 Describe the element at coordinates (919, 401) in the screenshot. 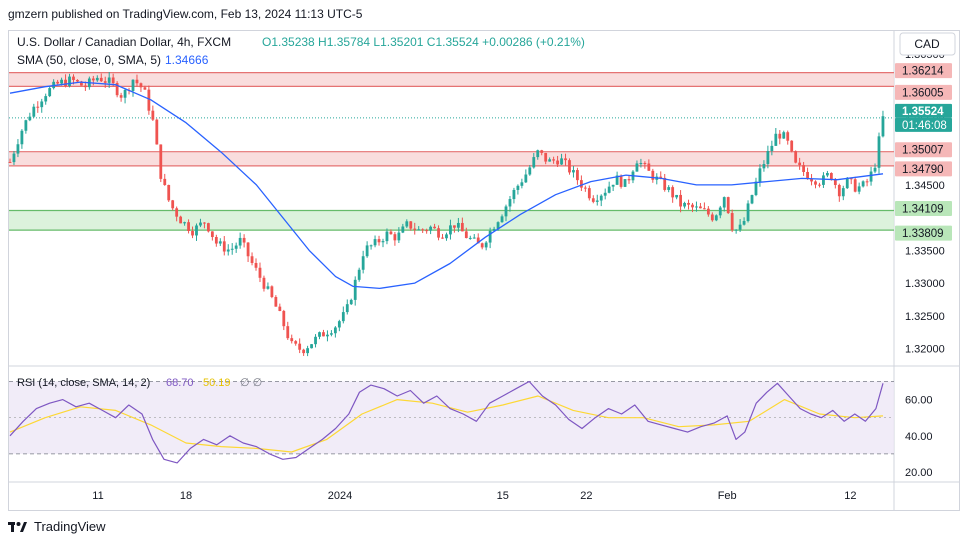

I see `rsi-tick-label: 60.00` at that location.